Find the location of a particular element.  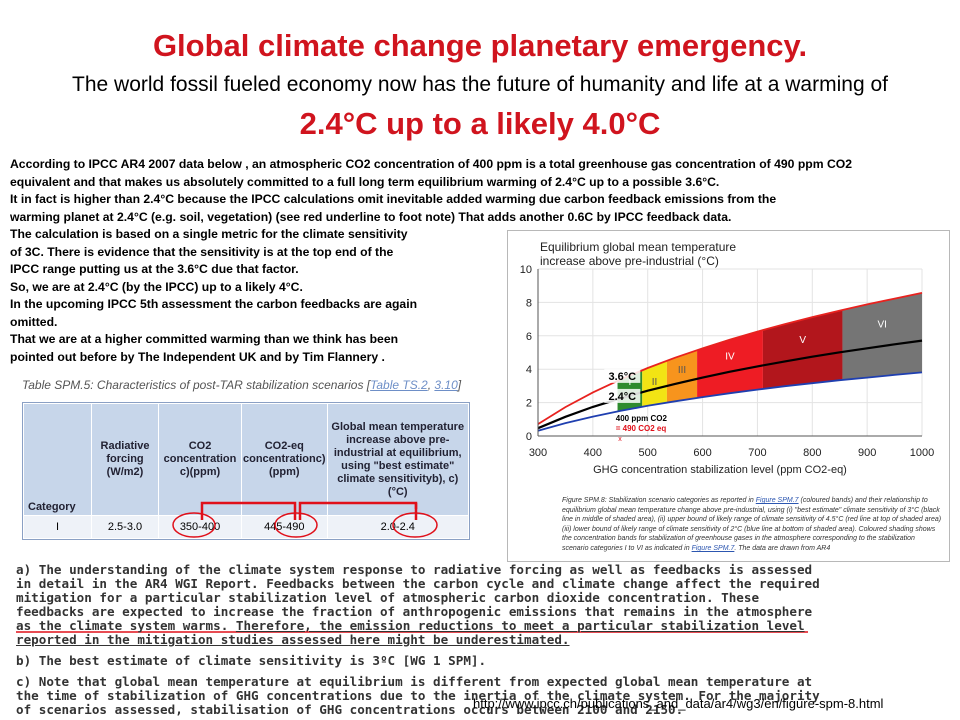

x-tick-label: 300 is located at coordinates (538, 453).